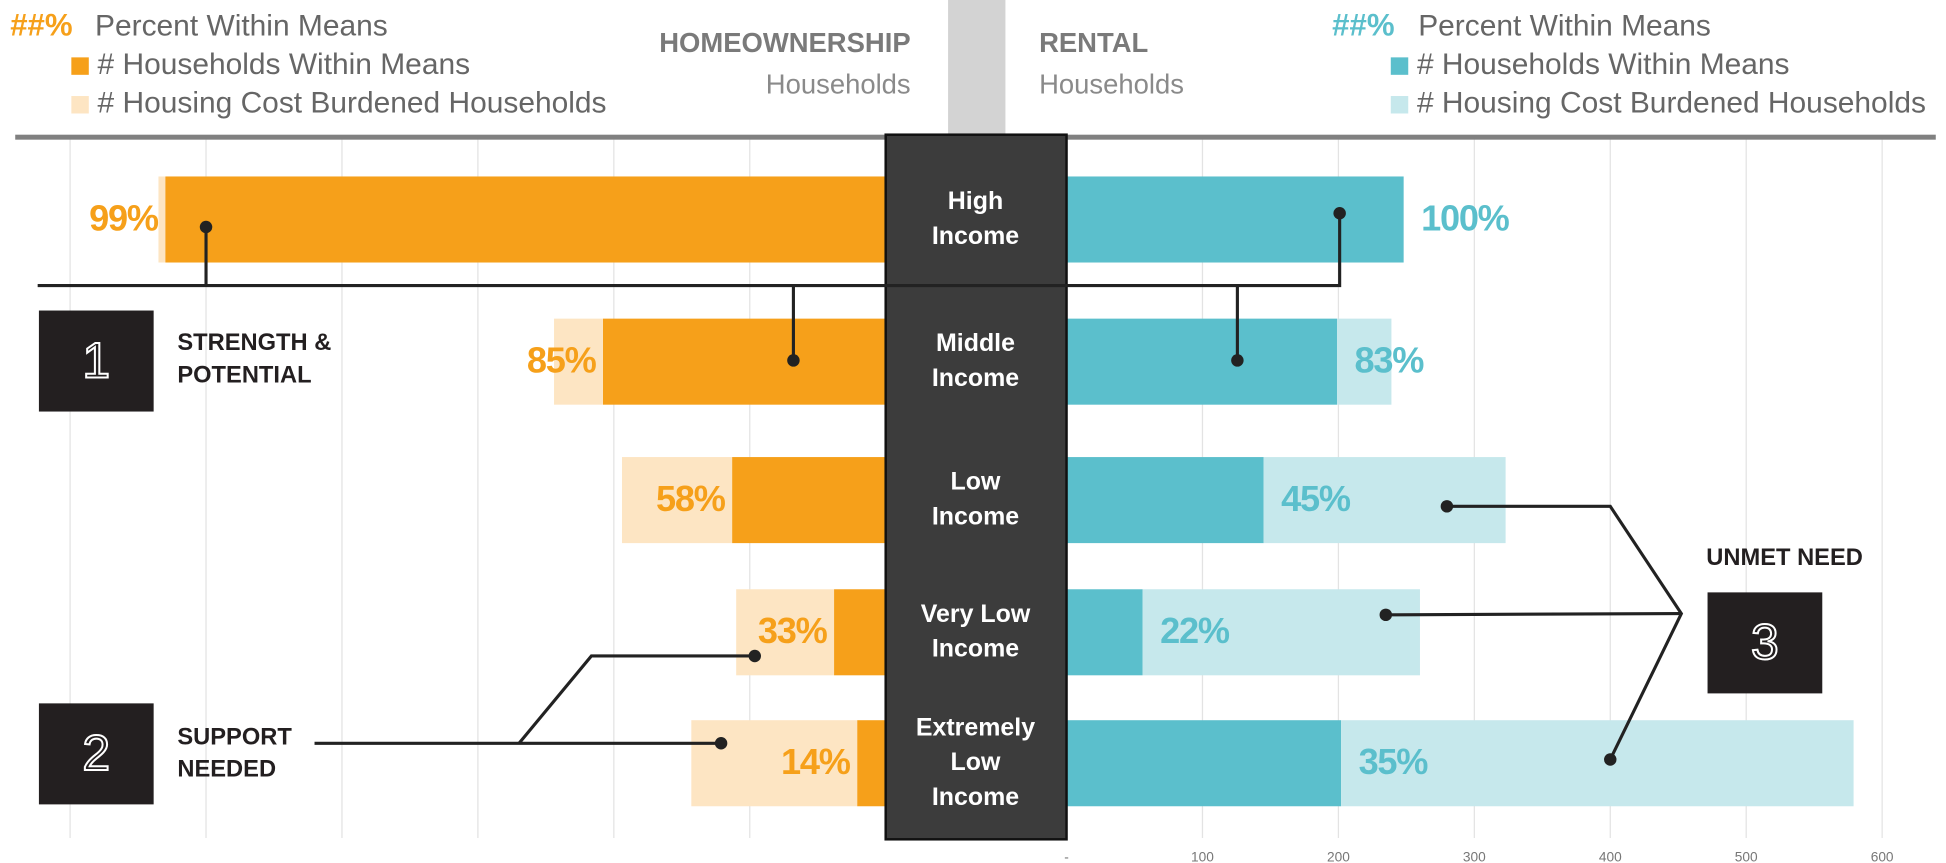 Image resolution: width=1946 pixels, height=863 pixels. Describe the element at coordinates (1338, 856) in the screenshot. I see `x-tick-label: 200` at that location.